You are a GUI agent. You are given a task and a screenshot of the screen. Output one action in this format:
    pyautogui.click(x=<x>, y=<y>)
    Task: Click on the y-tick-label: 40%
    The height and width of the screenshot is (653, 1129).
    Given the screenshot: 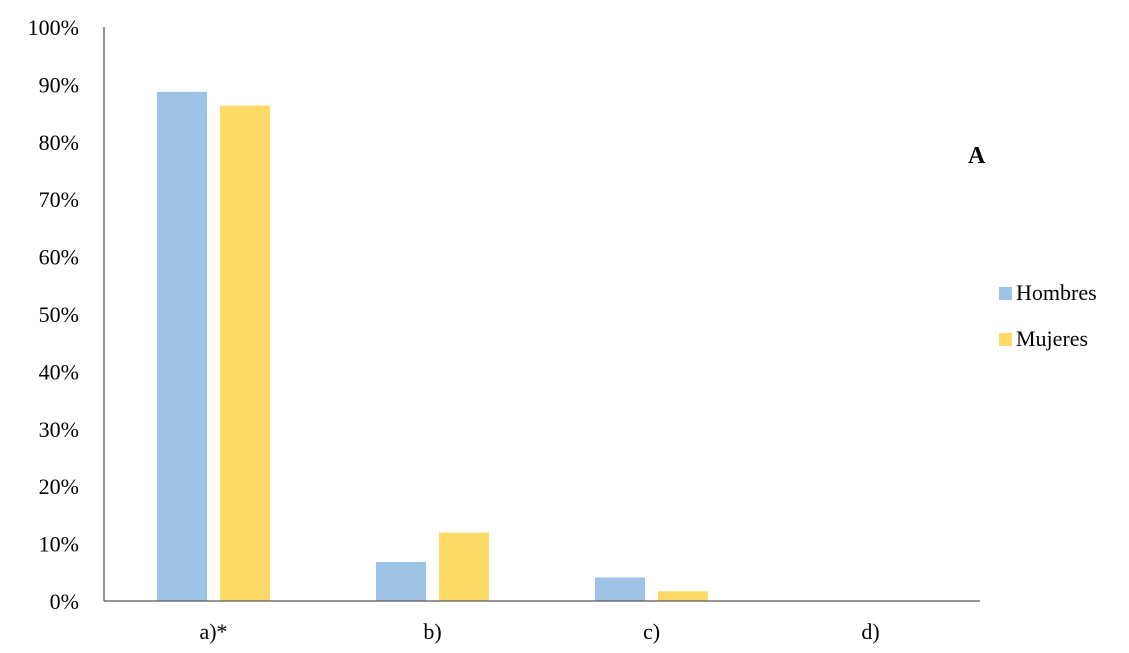 What is the action you would take?
    pyautogui.click(x=59, y=371)
    